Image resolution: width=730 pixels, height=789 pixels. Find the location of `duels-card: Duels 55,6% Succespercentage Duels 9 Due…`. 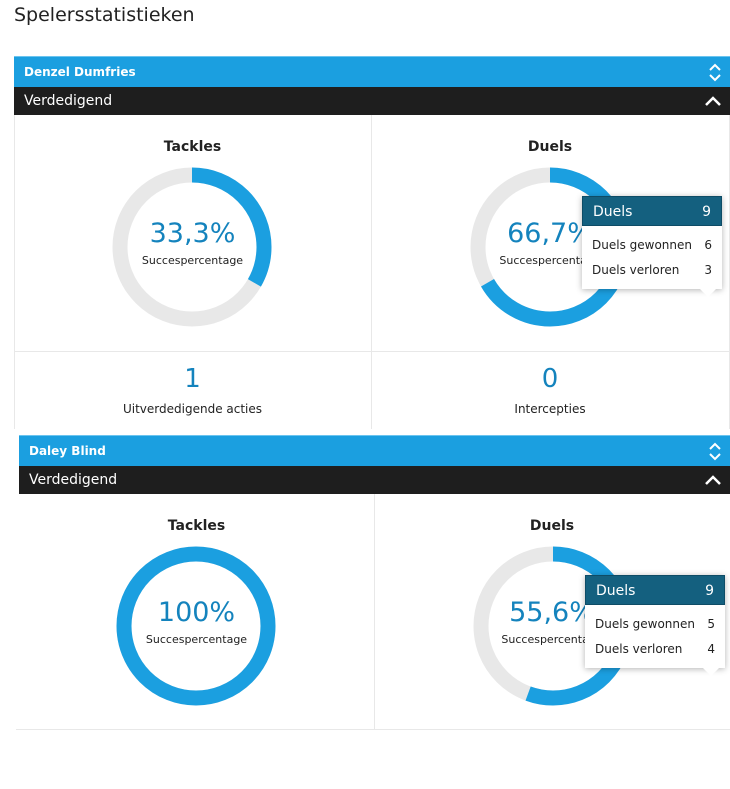

duels-card: Duels 55,6% Succespercentage Duels 9 Due… is located at coordinates (552, 612).